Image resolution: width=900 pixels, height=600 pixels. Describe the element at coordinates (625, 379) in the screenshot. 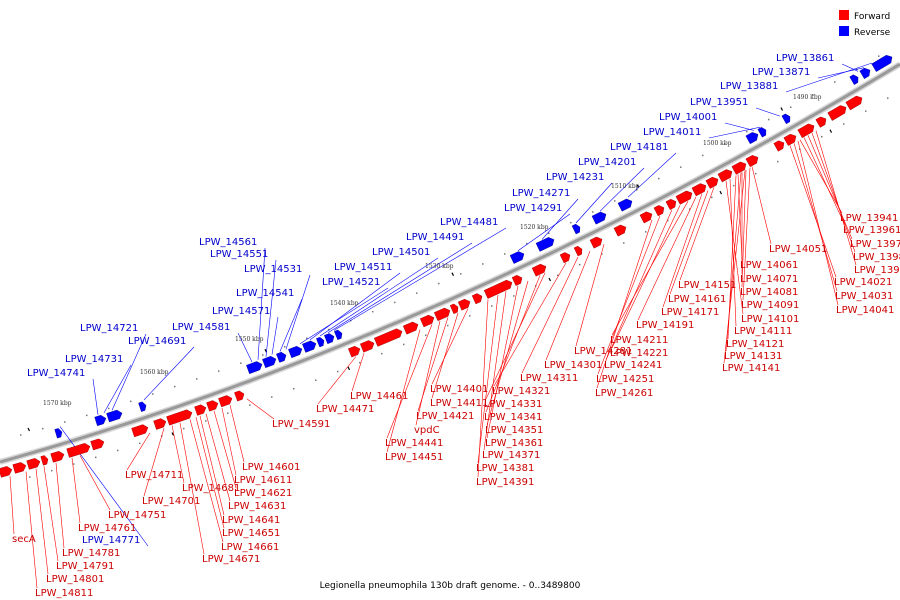

I see `forward-gene-label: LPW_14251` at that location.